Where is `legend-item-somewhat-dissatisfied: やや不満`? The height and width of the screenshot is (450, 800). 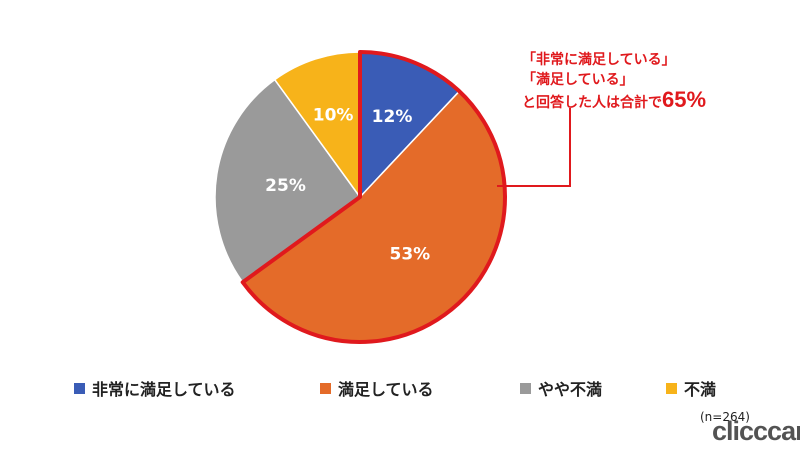
legend-item-somewhat-dissatisfied: やや不満 is located at coordinates (561, 388).